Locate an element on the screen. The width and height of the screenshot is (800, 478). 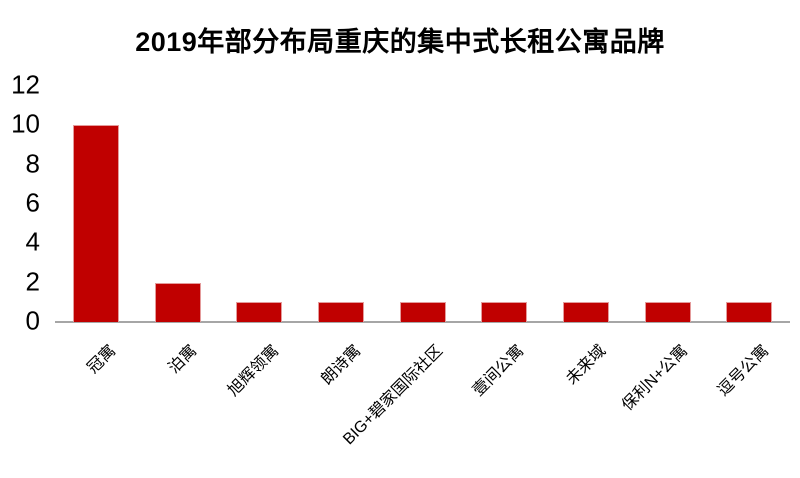
x-axis-label: 未来域 is located at coordinates (586, 365).